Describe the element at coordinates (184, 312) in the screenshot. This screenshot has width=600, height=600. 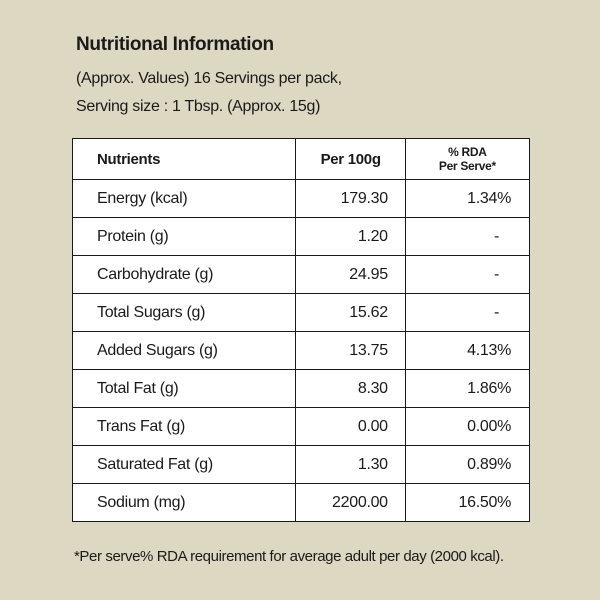
I see `nutrient-name: Total Sugars (g)` at that location.